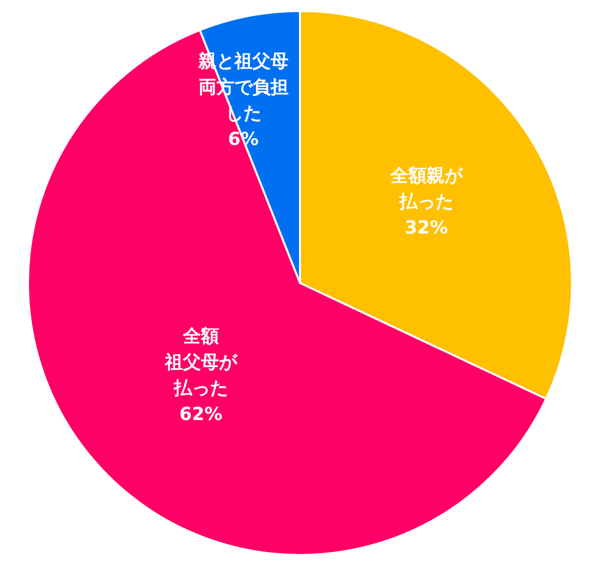  I want to click on data-label: 62%, so click(200, 414).